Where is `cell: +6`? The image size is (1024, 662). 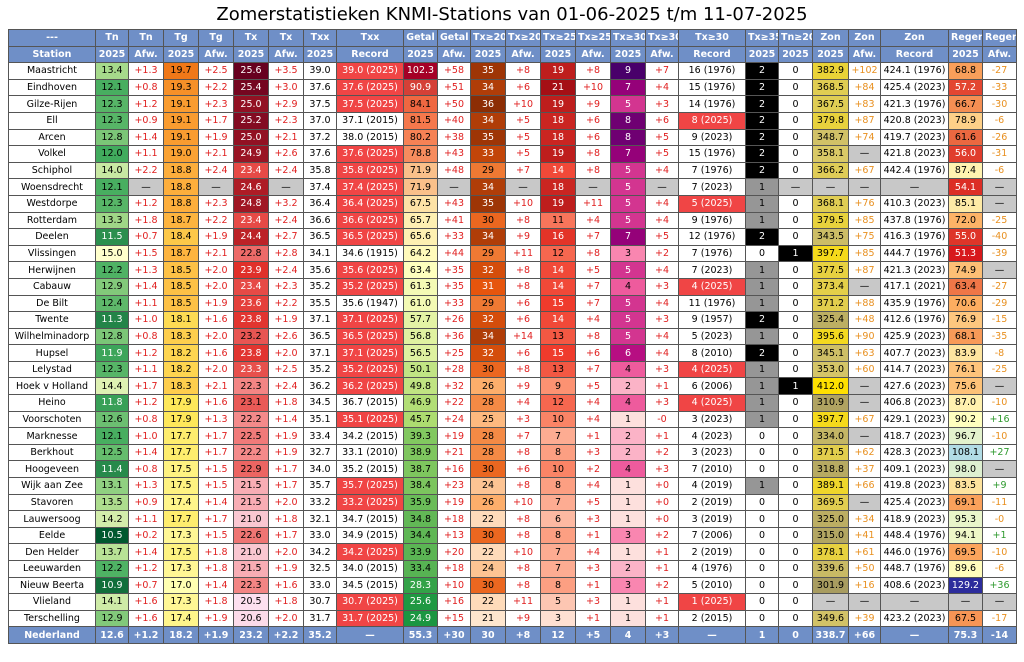 cell: +6 is located at coordinates (523, 353).